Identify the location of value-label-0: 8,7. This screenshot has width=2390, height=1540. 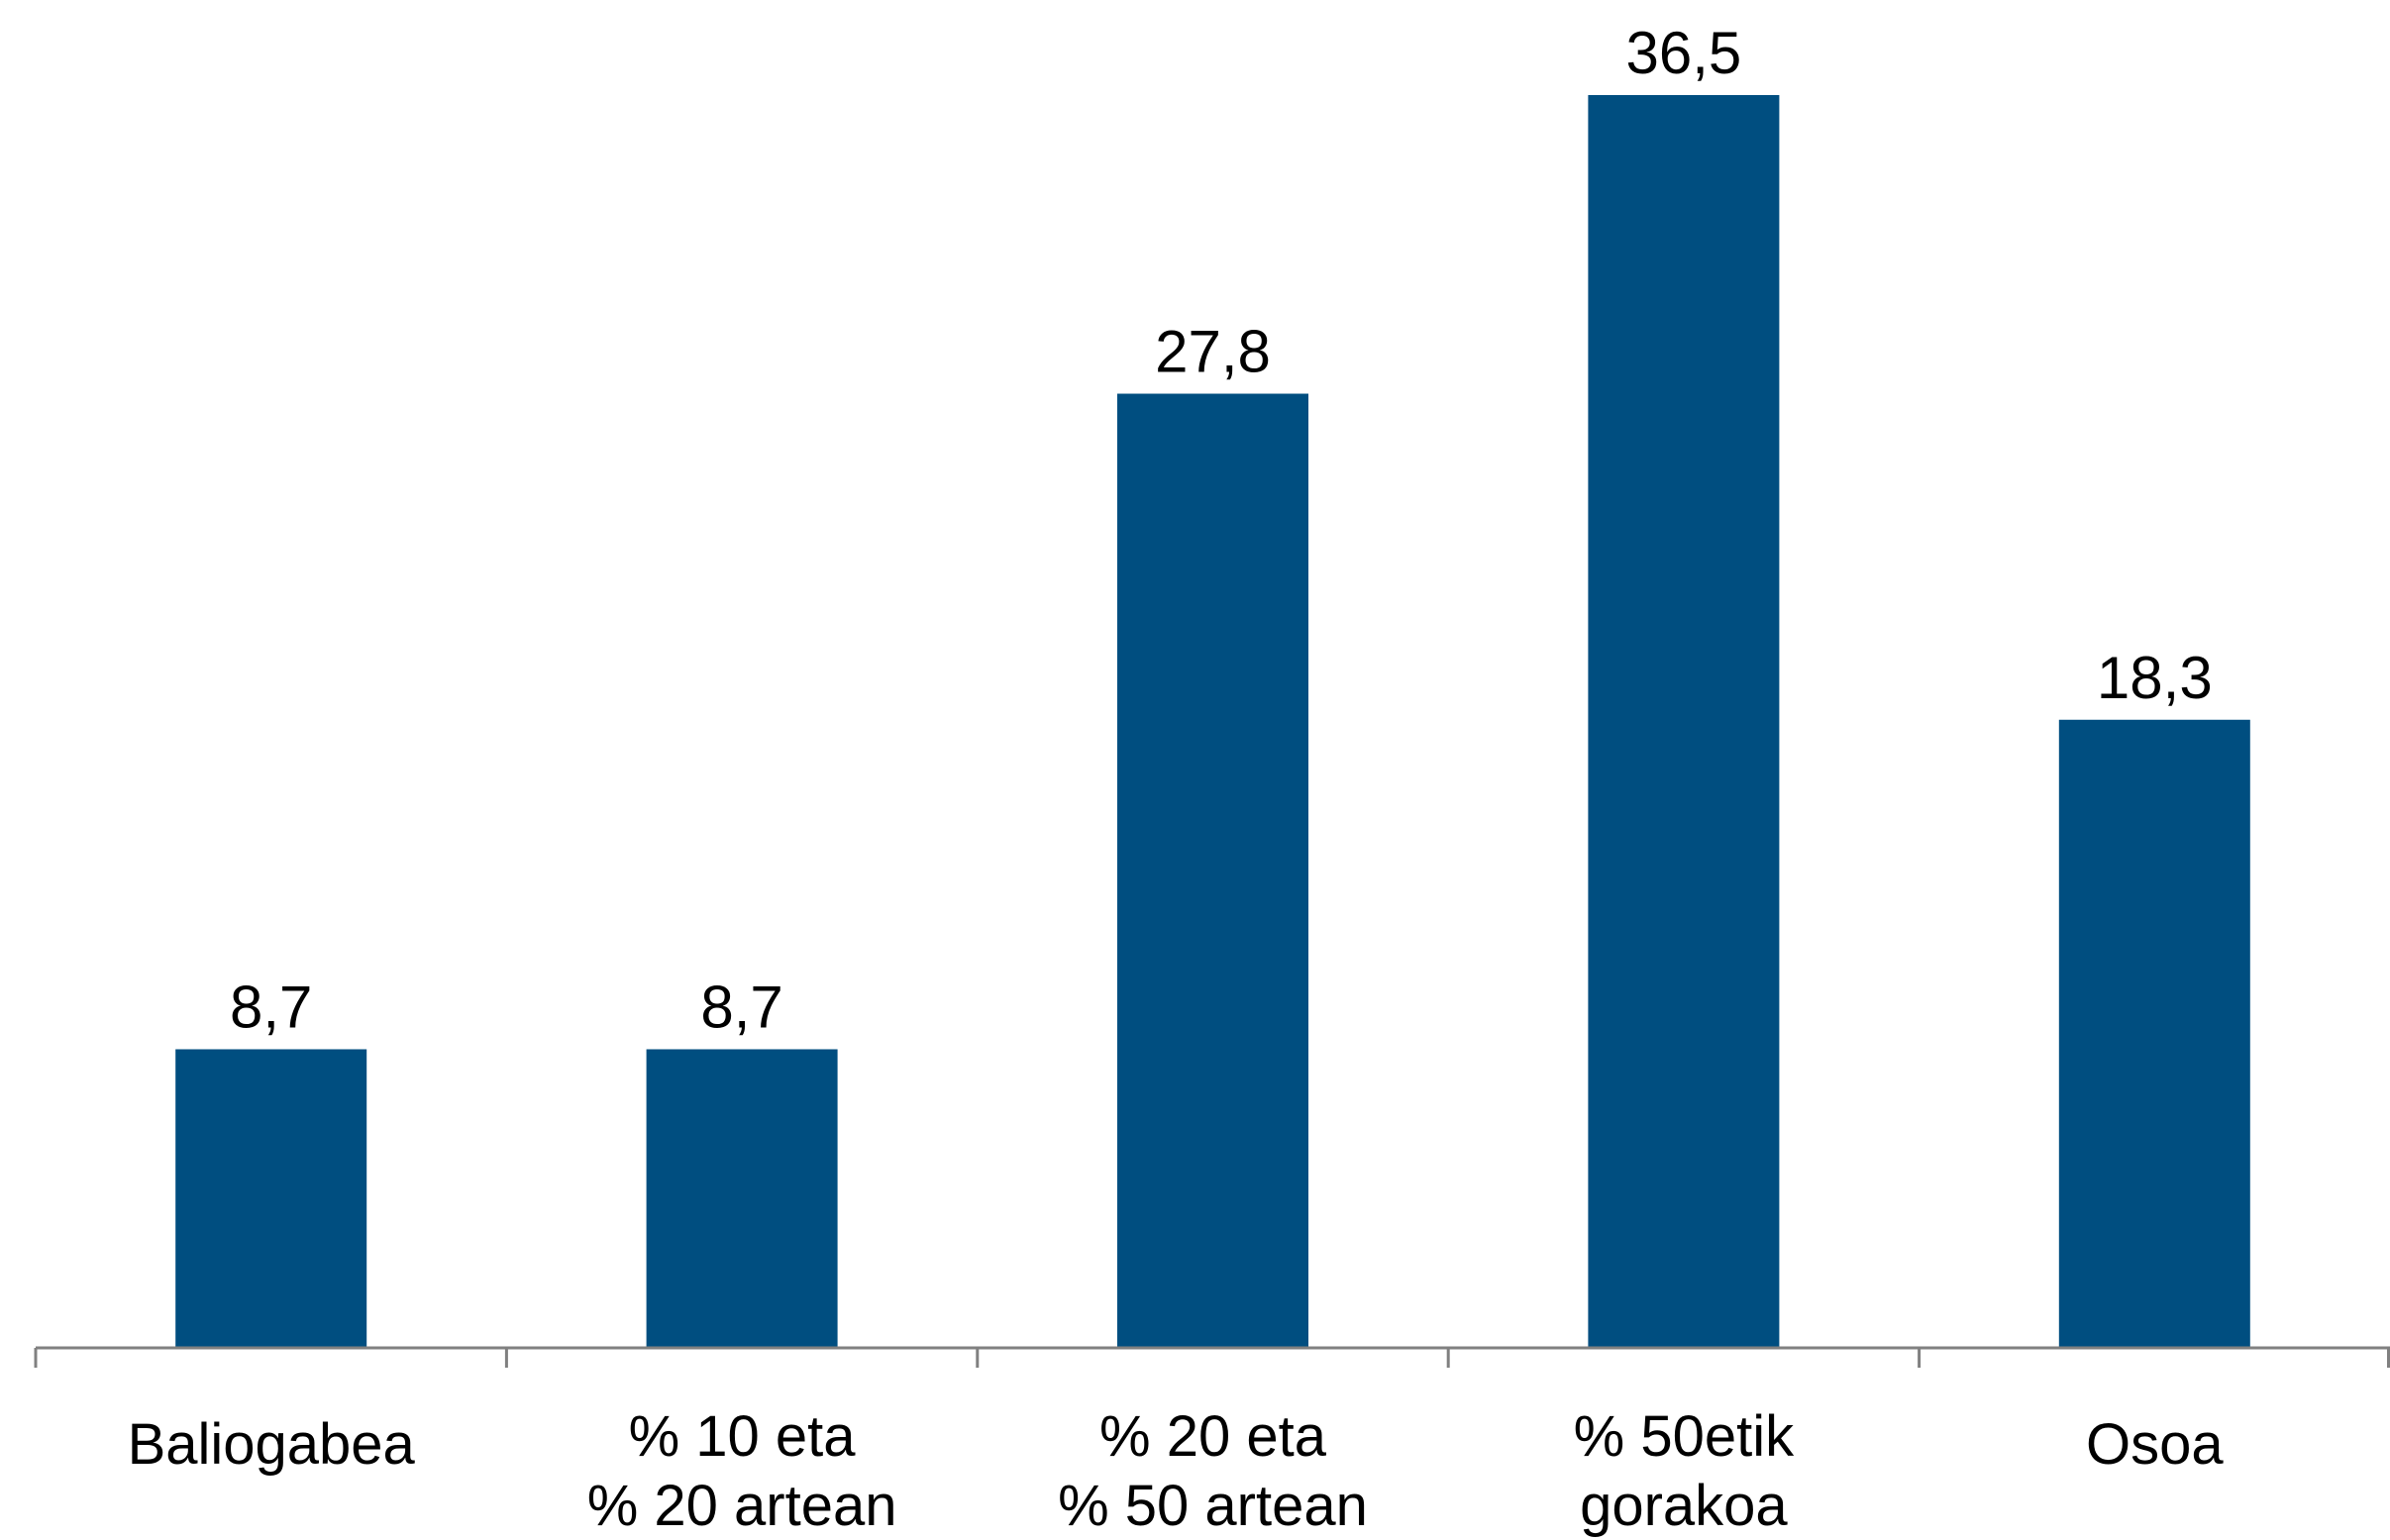
(271, 1007).